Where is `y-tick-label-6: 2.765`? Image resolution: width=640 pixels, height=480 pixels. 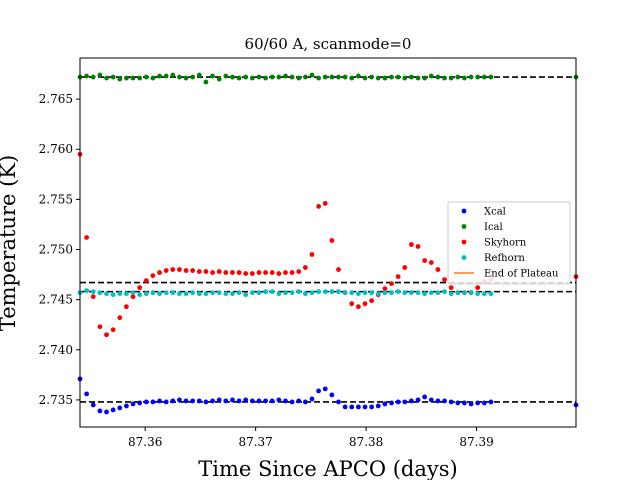 y-tick-label-6: 2.765 is located at coordinates (56, 99).